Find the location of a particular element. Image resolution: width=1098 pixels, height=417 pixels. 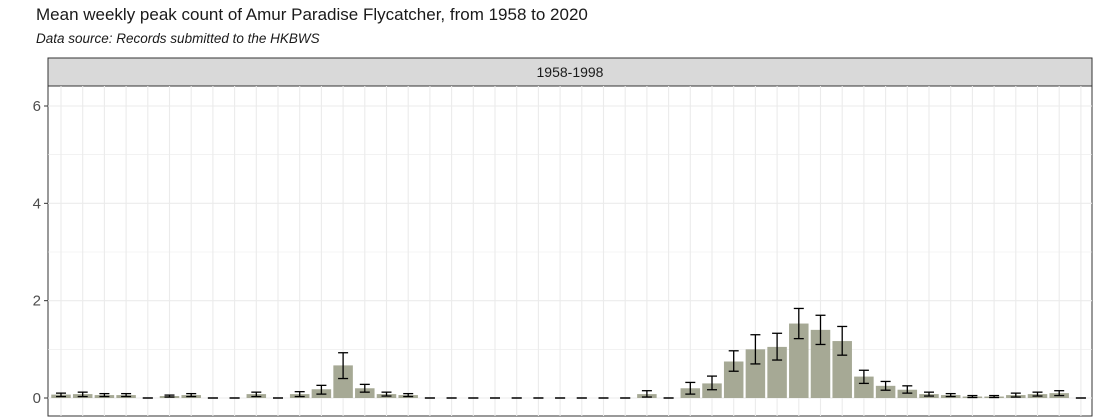

facet-strip is located at coordinates (570, 72).